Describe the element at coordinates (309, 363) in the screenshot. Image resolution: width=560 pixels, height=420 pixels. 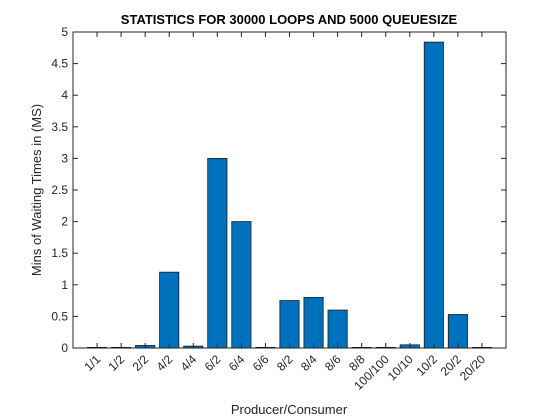
I see `x-tick-label: 8/4` at that location.